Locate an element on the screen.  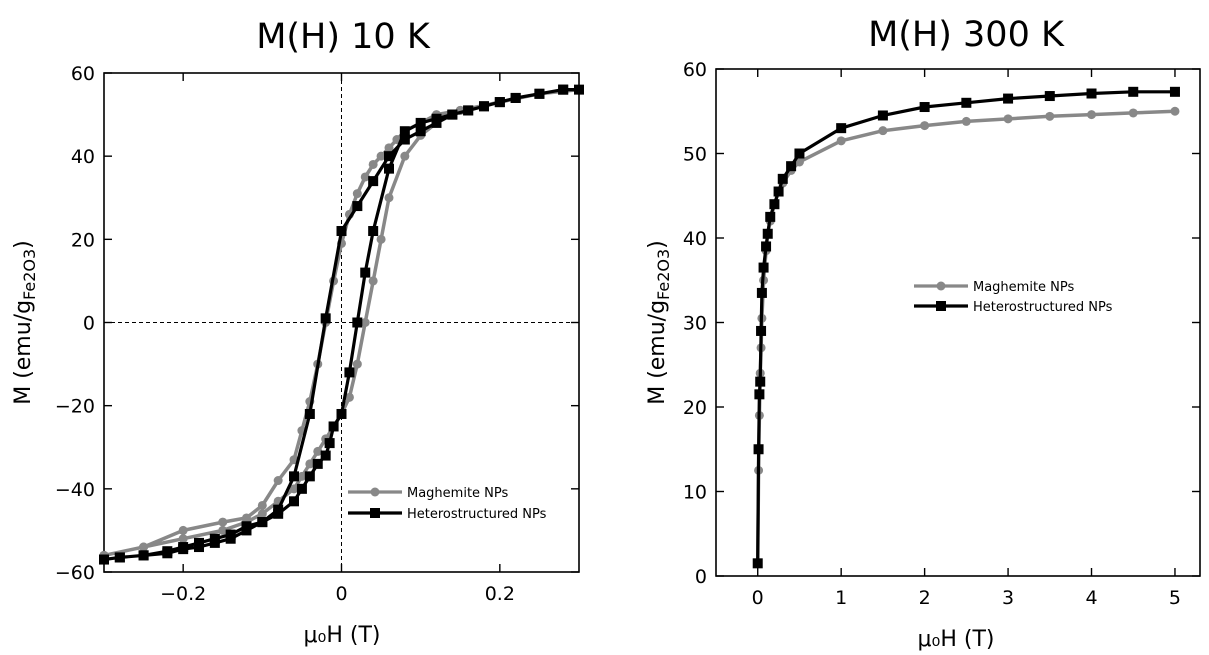
y-tick-label: 50 is located at coordinates (695, 155).